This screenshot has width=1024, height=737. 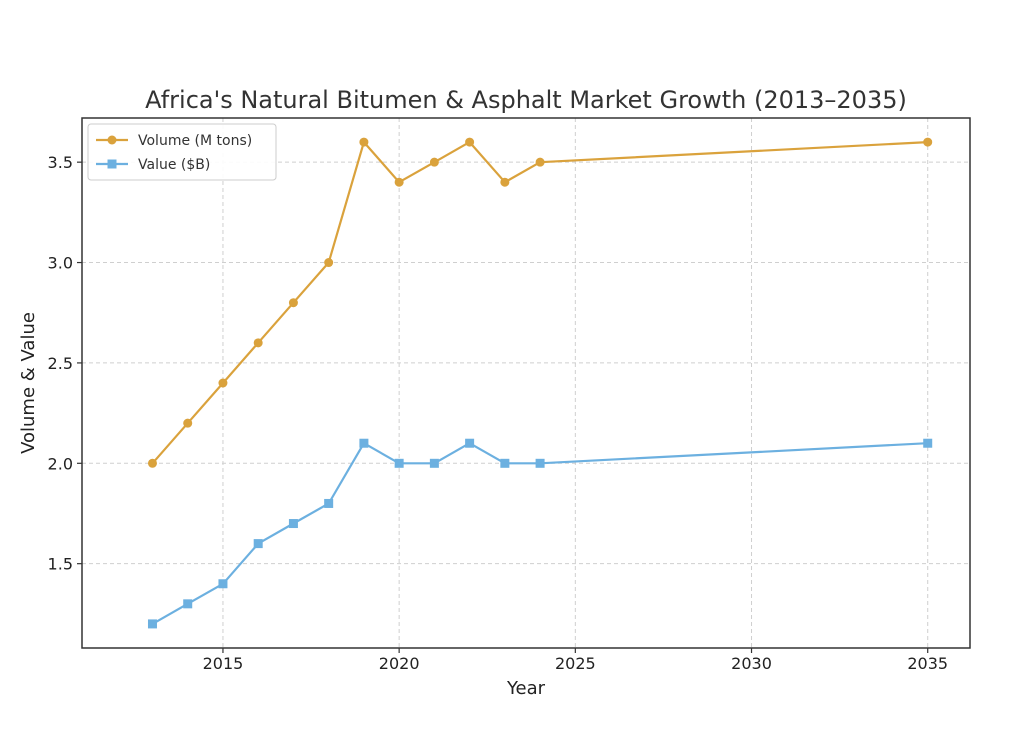 I want to click on legend-box, so click(x=182, y=152).